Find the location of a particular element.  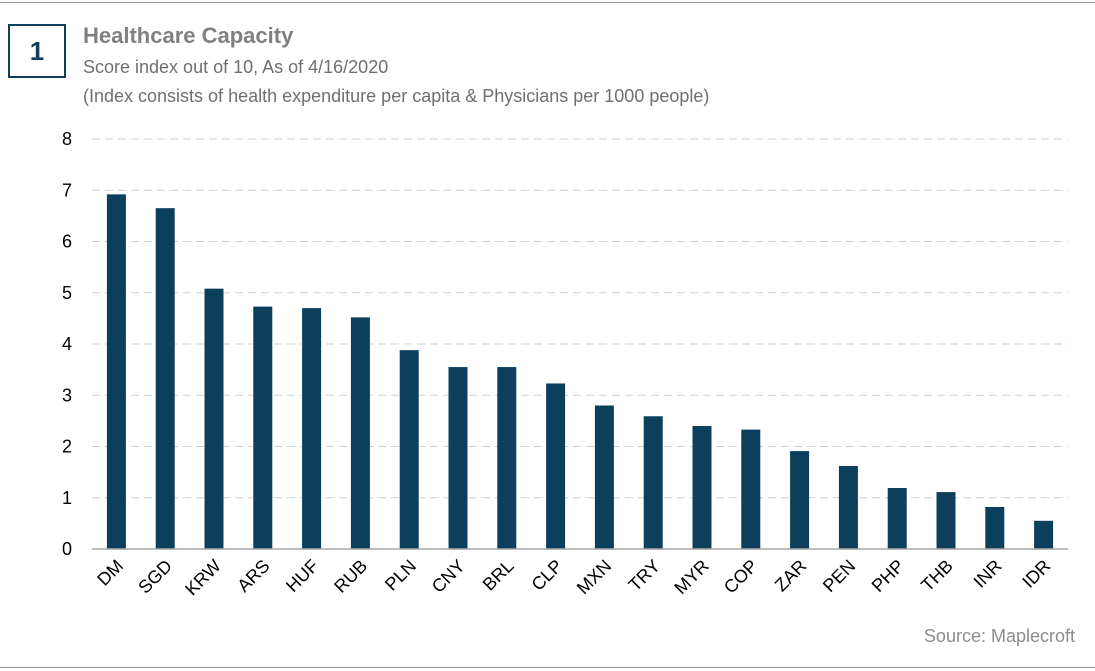

chart-title: Healthcare Capacity is located at coordinates (188, 35).